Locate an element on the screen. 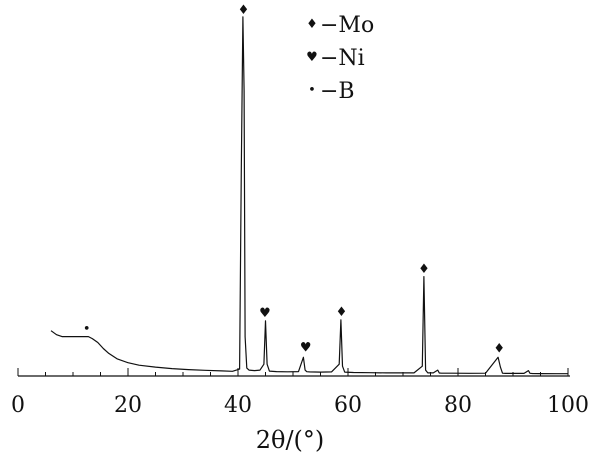 The width and height of the screenshot is (598, 465). x-tick-label: 100 is located at coordinates (568, 405).